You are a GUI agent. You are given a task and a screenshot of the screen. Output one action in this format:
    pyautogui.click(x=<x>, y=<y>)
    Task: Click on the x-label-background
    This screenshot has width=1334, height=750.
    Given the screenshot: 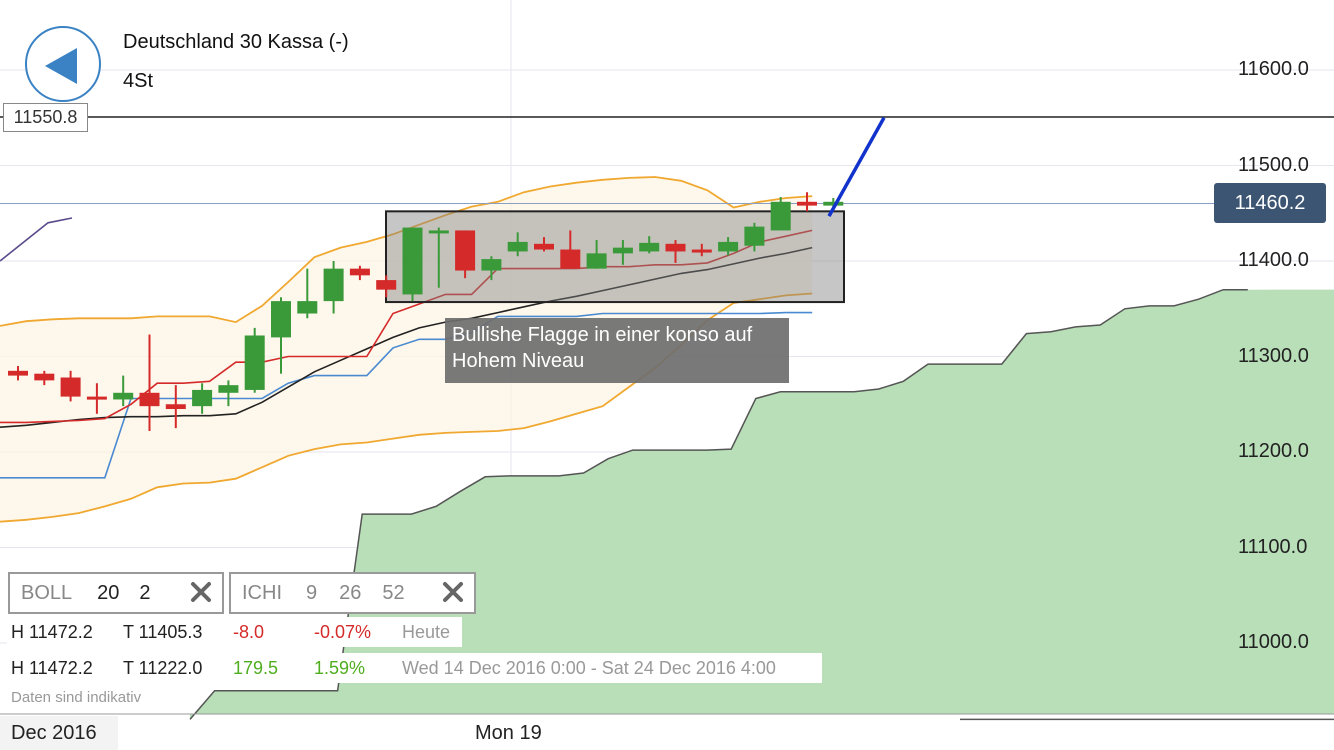 What is the action you would take?
    pyautogui.click(x=59, y=733)
    